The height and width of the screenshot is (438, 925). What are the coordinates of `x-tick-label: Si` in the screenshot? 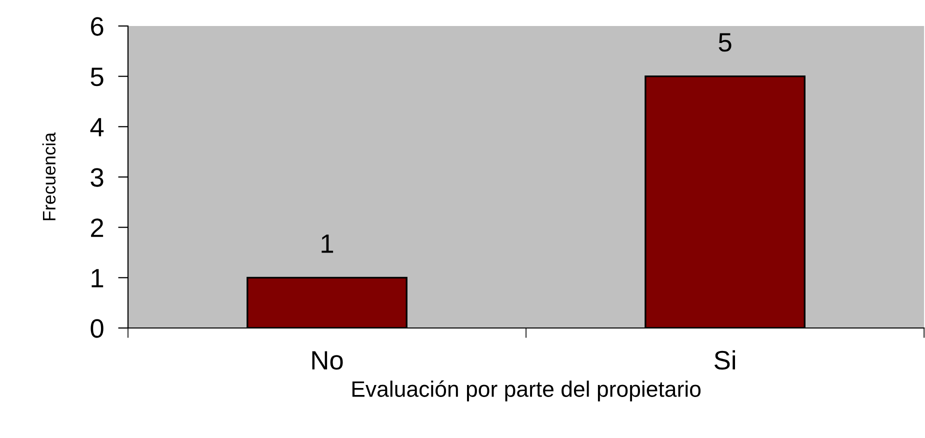 It's located at (725, 360).